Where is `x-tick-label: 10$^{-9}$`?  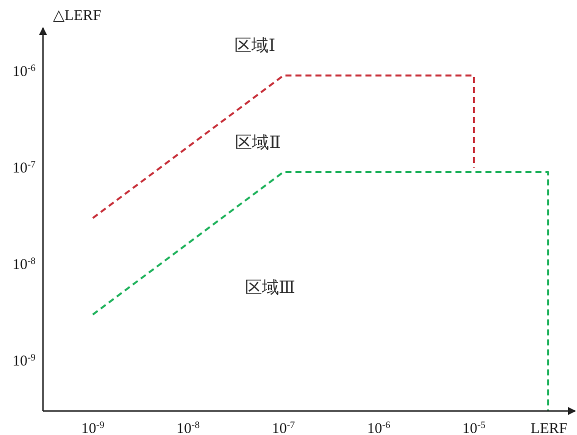 x-tick-label: 10$^{-9}$ is located at coordinates (93, 427).